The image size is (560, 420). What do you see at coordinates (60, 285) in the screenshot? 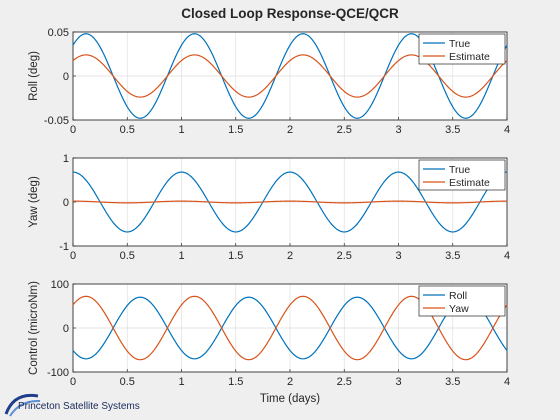
I see `y-tick-label: 100` at bounding box center [60, 285].